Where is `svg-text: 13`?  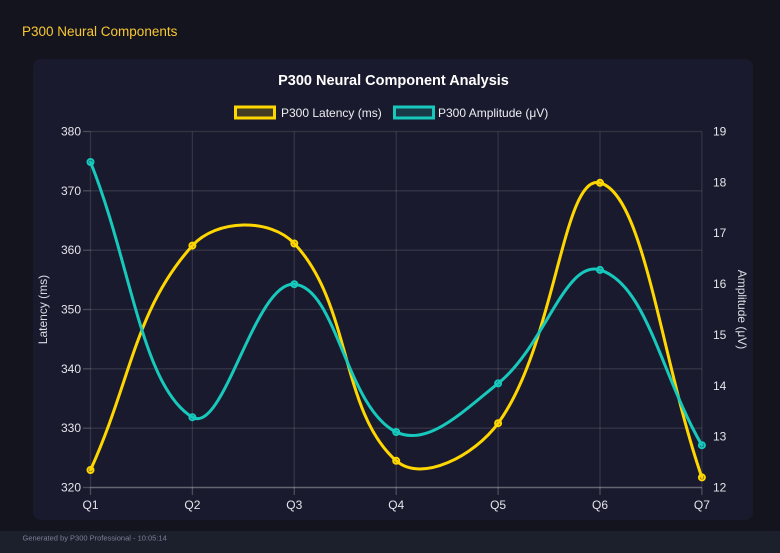 svg-text: 13 is located at coordinates (720, 437).